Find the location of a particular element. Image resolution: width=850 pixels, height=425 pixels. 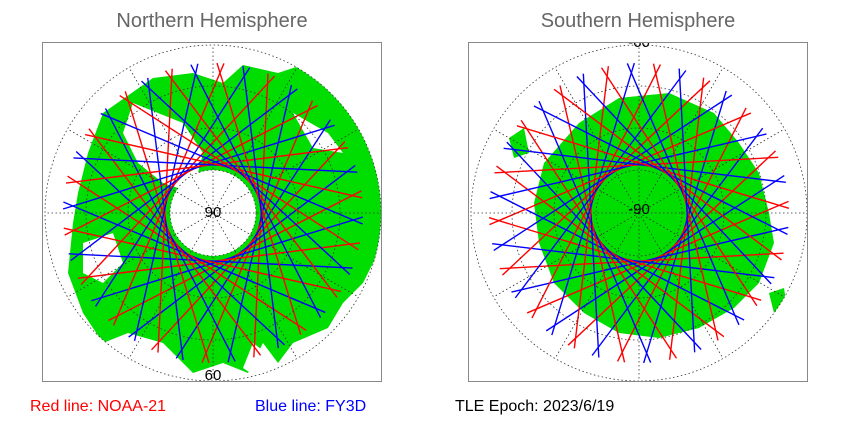

pole-label-south: -90 is located at coordinates (639, 209).